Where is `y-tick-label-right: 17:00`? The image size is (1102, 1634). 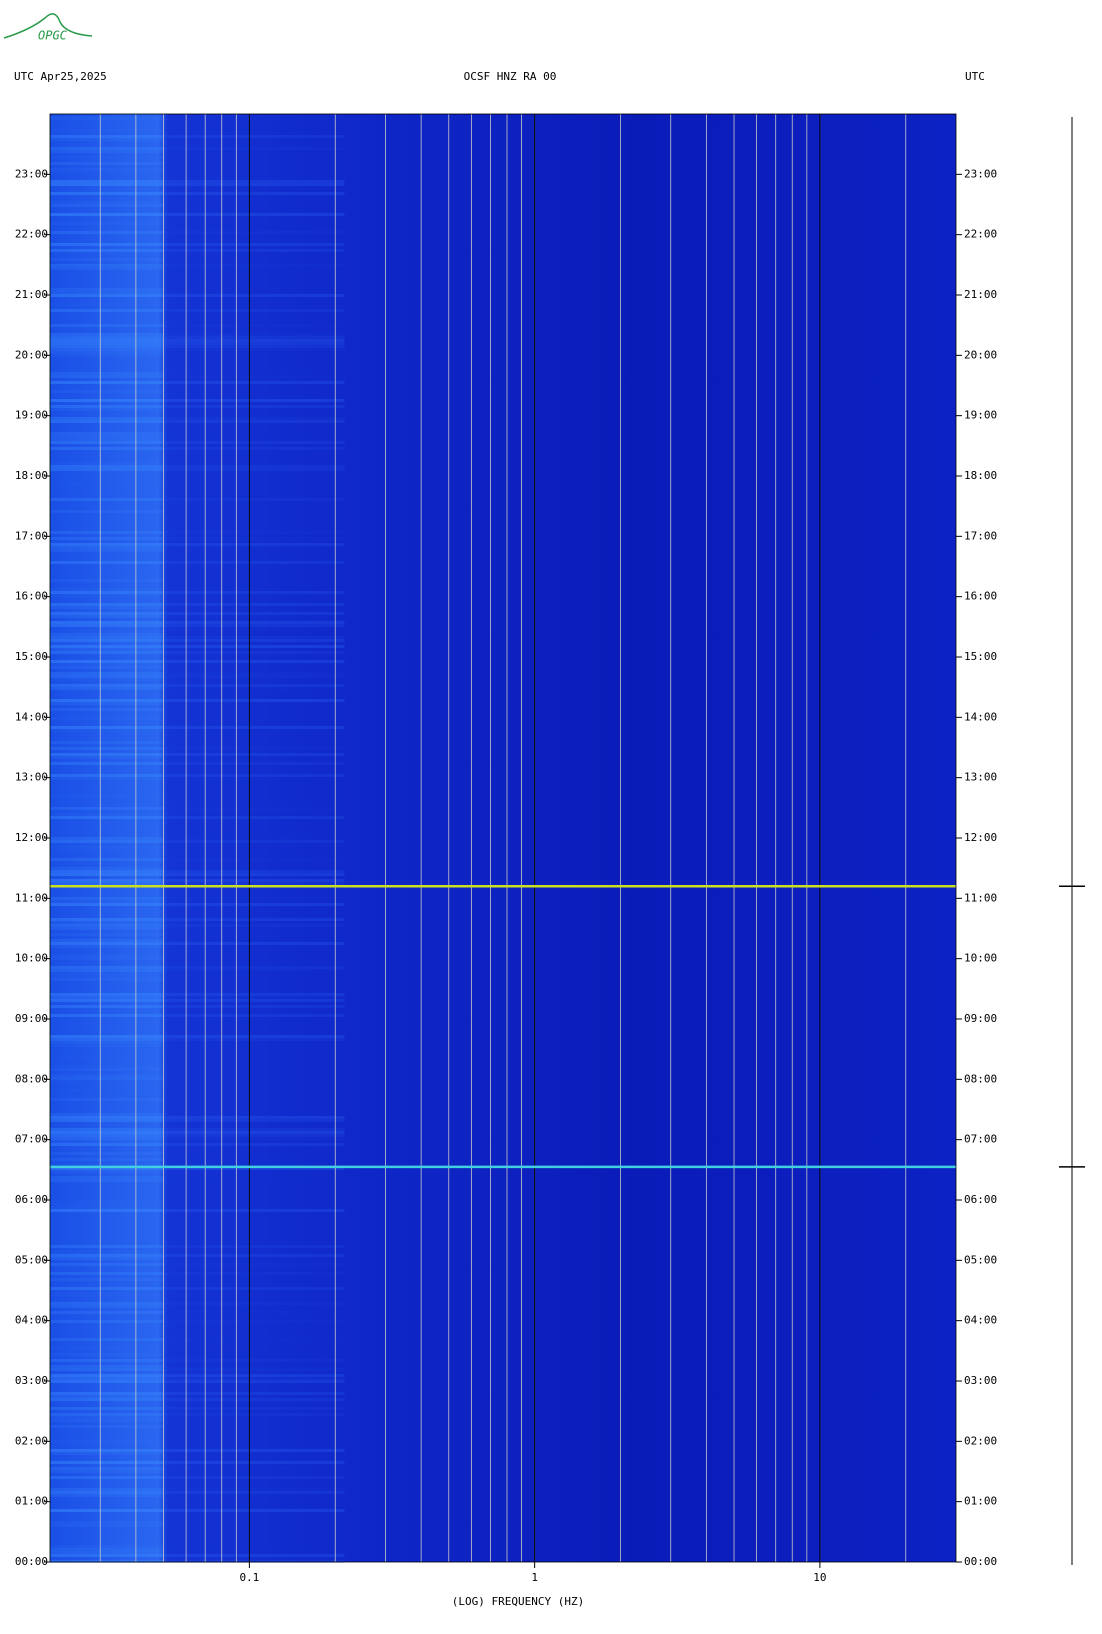
y-tick-label-right: 17:00 is located at coordinates (980, 535).